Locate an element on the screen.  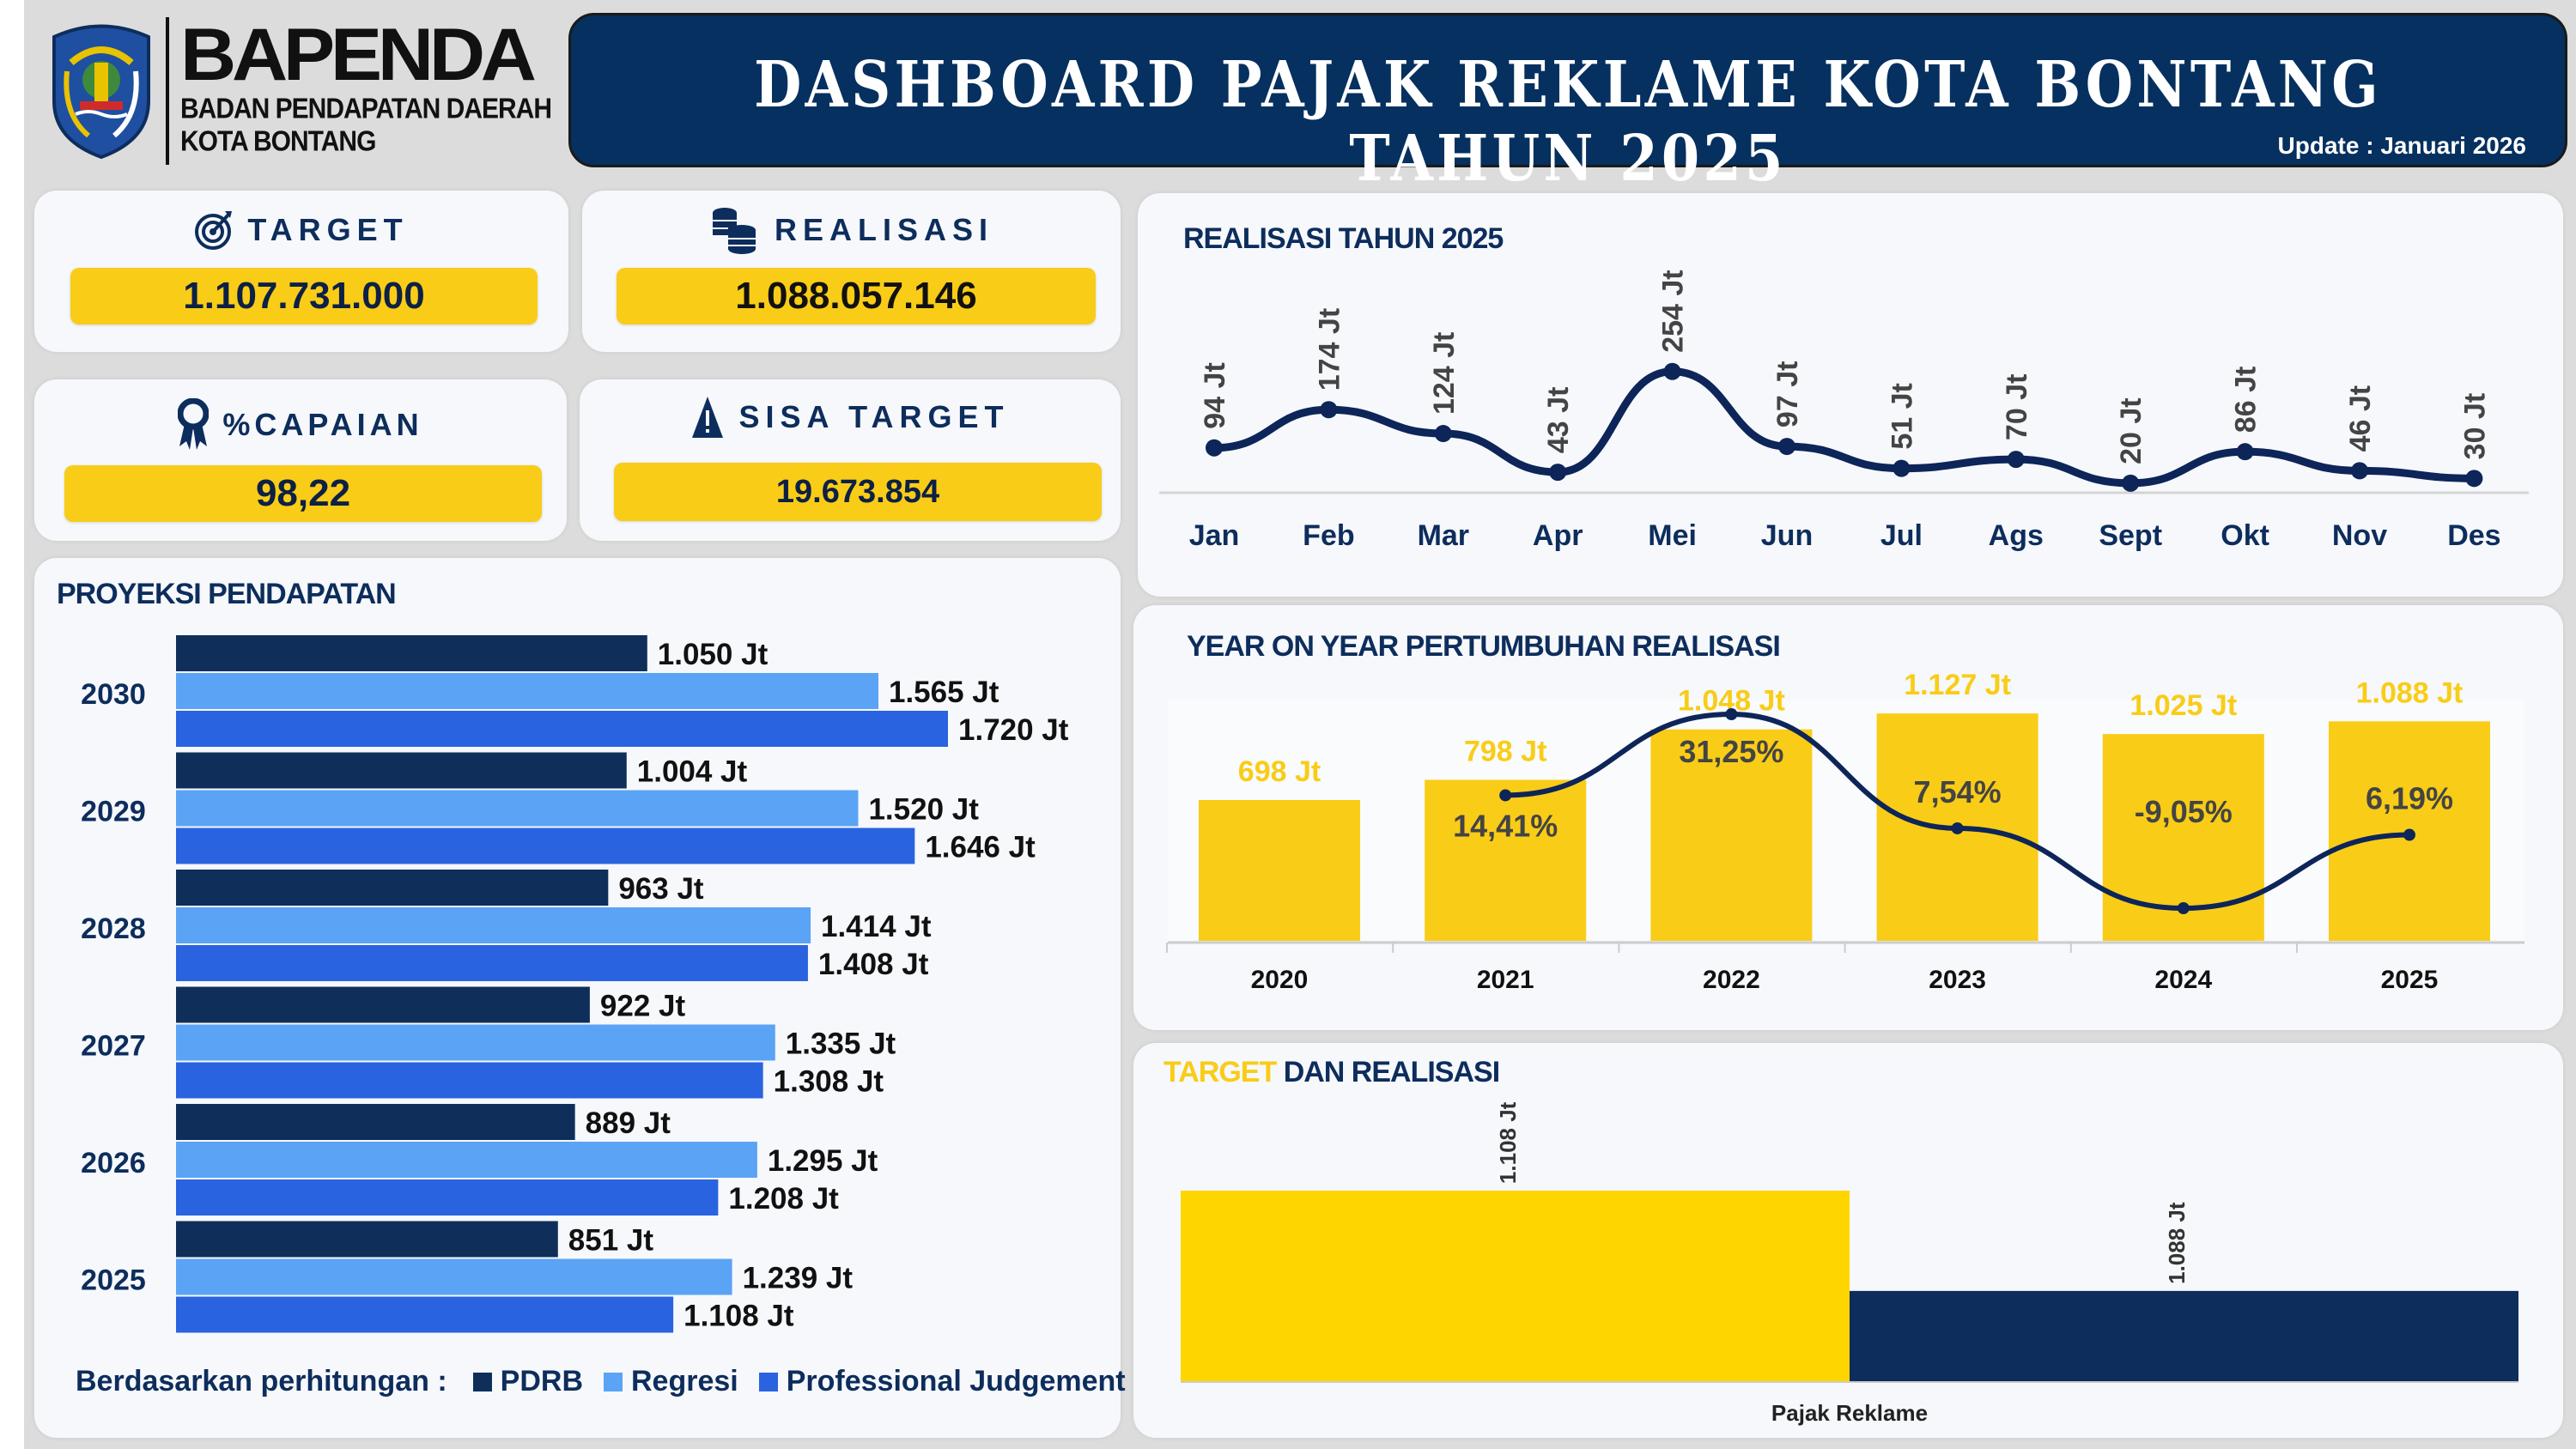
data-label: 46 Jt is located at coordinates (2361, 418).